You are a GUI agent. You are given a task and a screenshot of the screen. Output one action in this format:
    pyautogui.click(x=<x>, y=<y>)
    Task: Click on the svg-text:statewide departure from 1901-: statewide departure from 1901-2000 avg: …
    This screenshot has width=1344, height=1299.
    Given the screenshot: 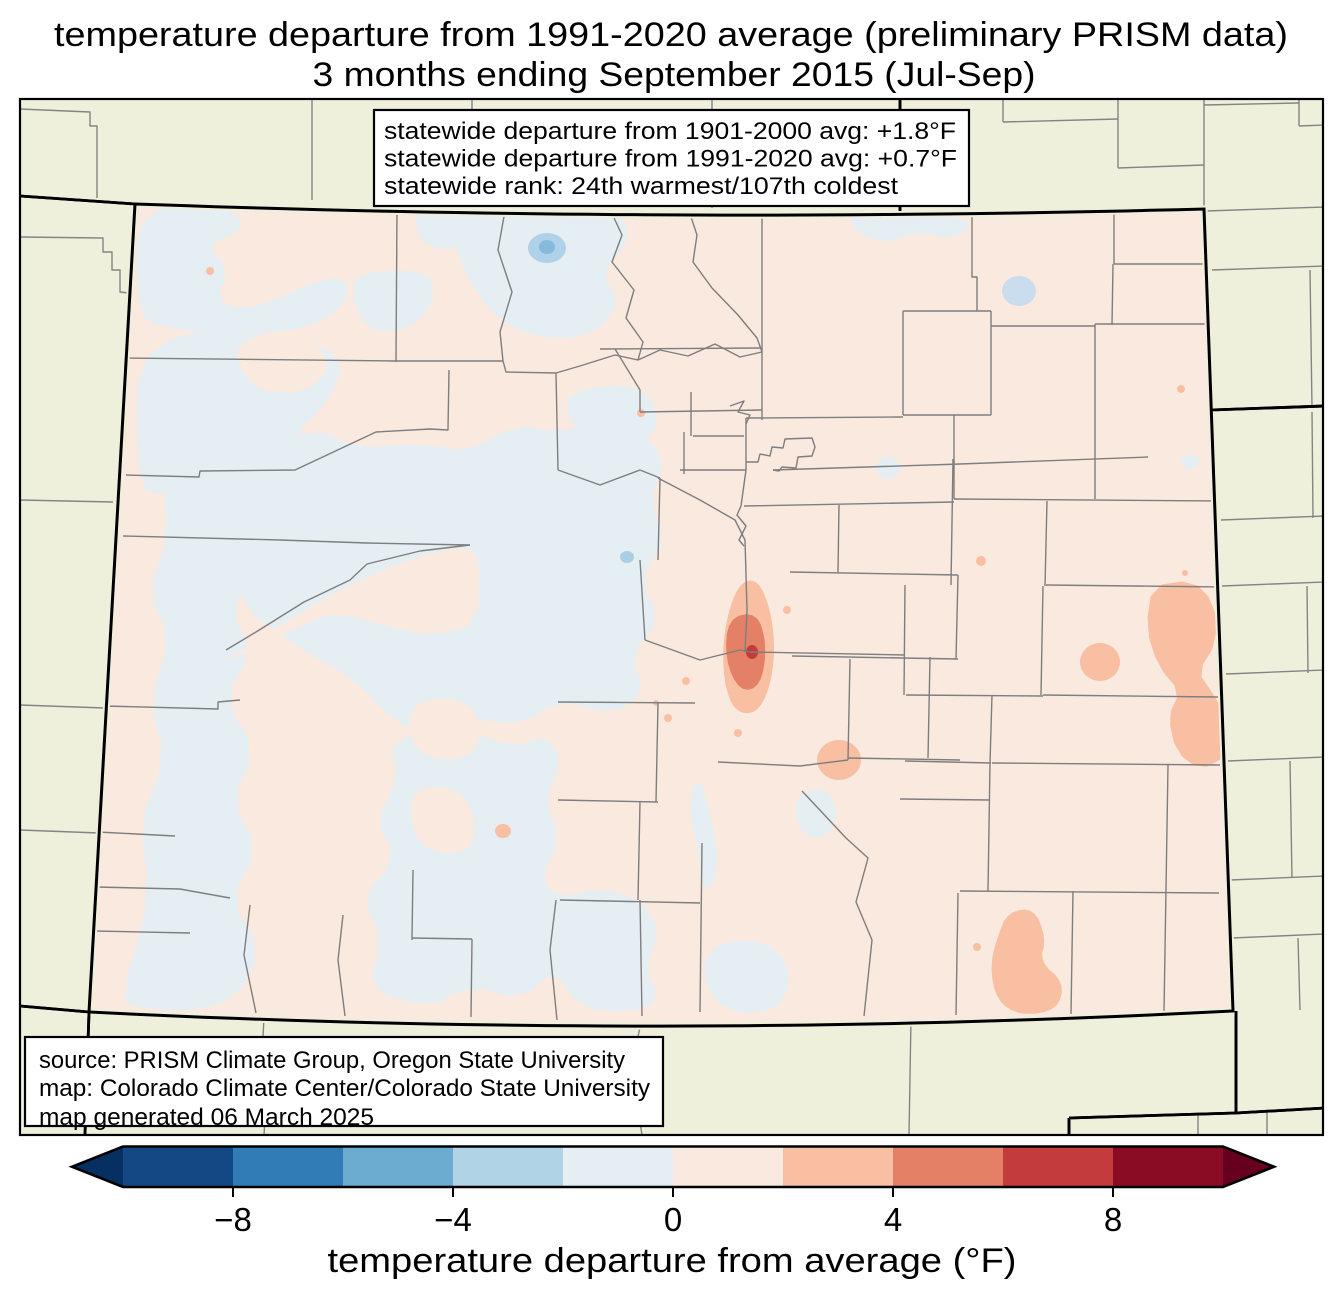 What is the action you would take?
    pyautogui.click(x=670, y=131)
    